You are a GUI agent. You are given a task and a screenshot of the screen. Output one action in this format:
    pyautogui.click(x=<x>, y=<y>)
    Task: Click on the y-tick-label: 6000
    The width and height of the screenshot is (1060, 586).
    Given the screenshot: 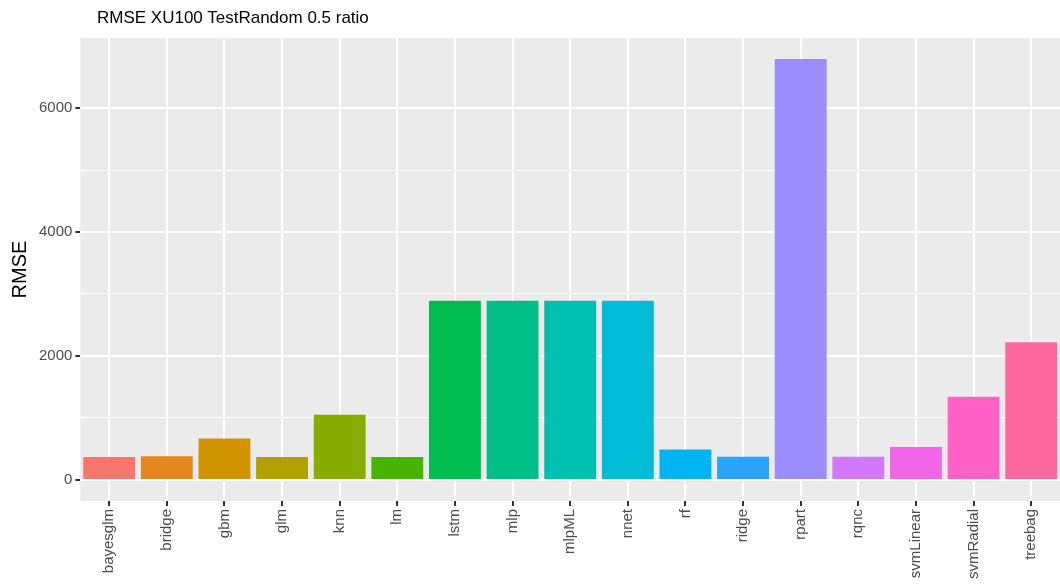 What is the action you would take?
    pyautogui.click(x=55, y=107)
    